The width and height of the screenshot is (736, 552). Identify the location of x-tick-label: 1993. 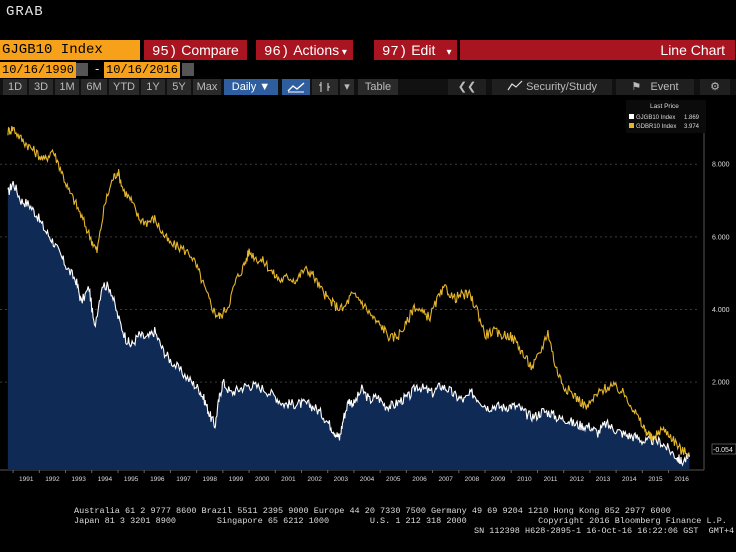
(78, 479).